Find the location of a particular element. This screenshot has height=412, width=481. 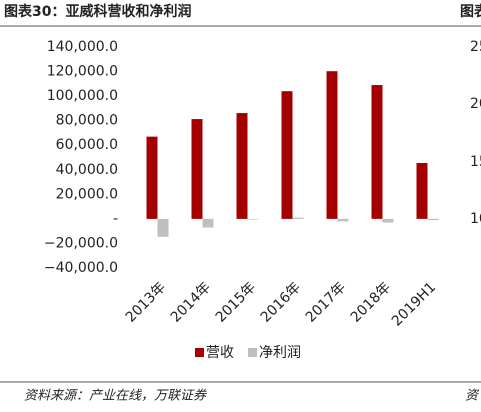

y-tick-label: 20,000.0 is located at coordinates (87, 194).